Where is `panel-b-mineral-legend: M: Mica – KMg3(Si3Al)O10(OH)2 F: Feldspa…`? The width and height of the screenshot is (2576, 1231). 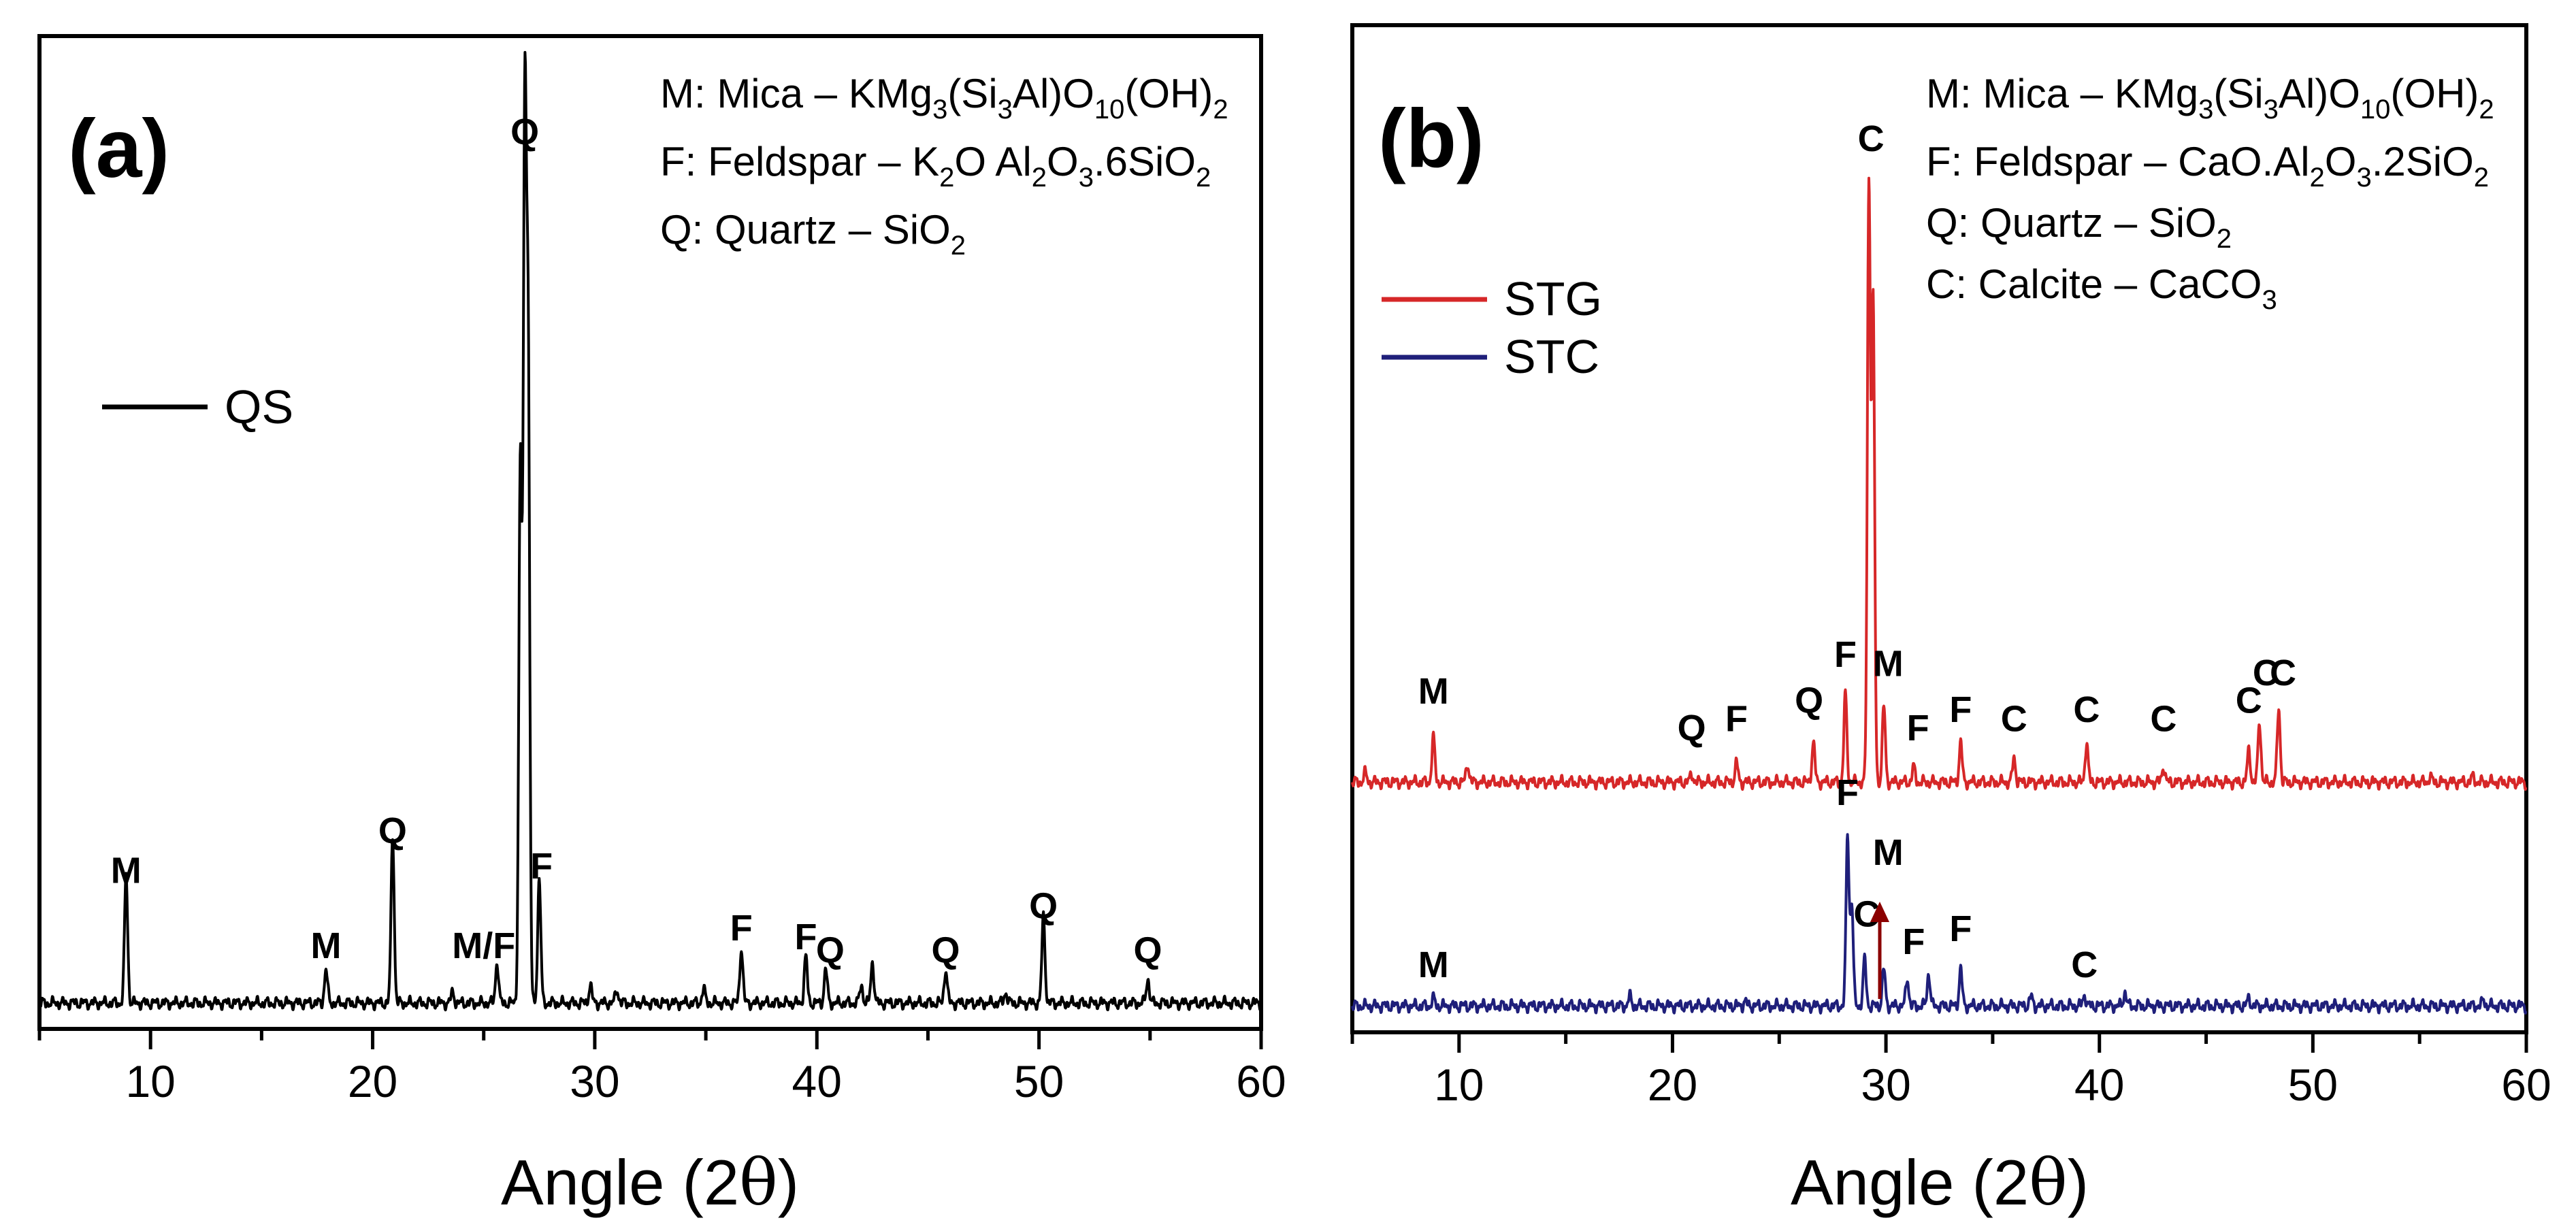
panel-b-mineral-legend: M: Mica – KMg3(Si3Al)O10(OH)2 F: Feldspa… is located at coordinates (2210, 193).